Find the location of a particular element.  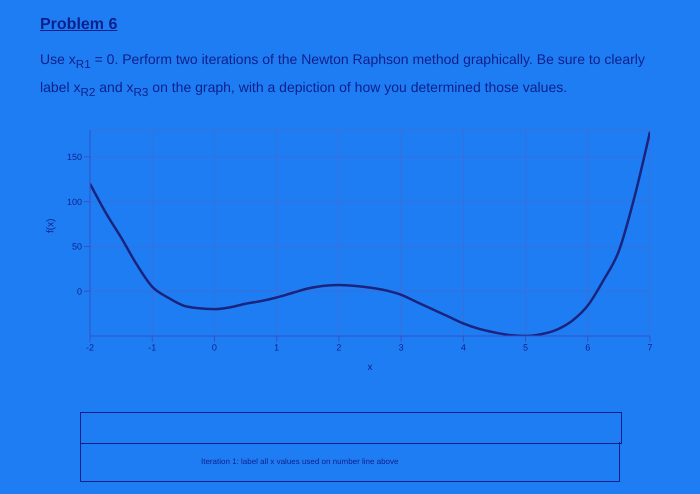

y-tick-label: 150 is located at coordinates (74, 157).